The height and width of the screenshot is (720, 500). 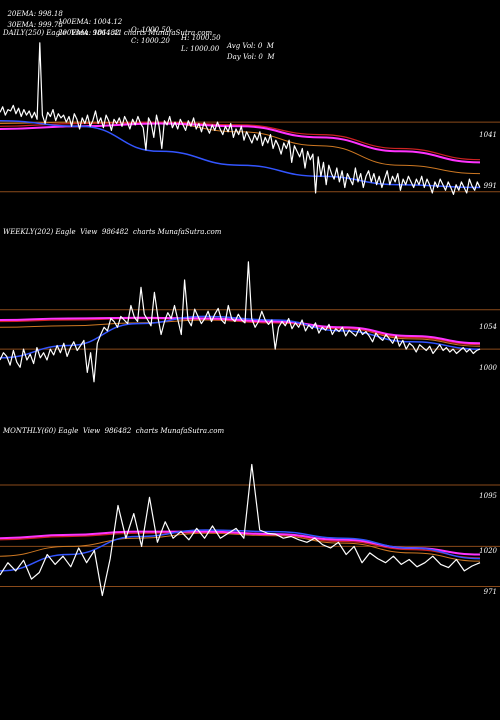 I want to click on monthly-level-label-2: 1020, so click(x=488, y=551).